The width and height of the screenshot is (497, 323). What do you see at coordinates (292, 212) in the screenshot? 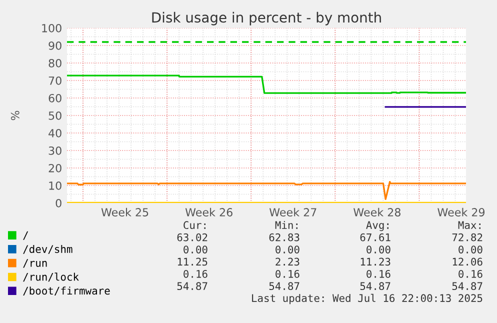
I see `x-tick-label: Week 27` at bounding box center [292, 212].